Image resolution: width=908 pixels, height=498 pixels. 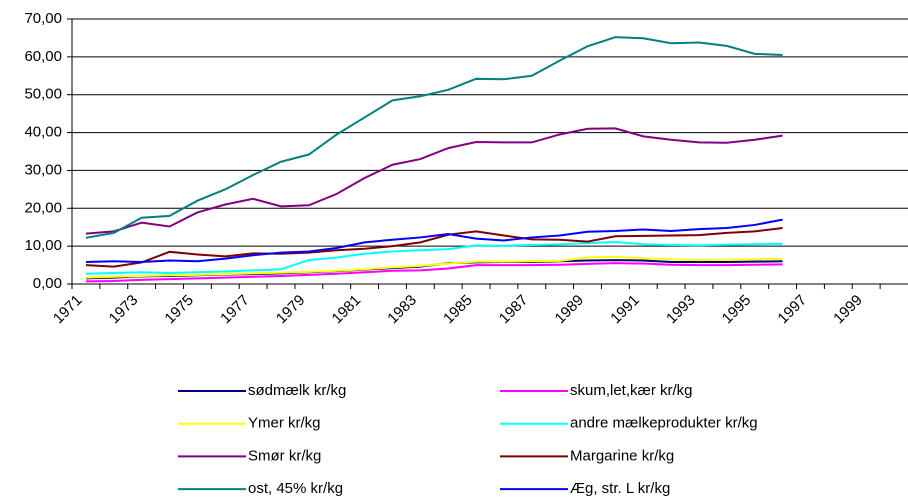 What do you see at coordinates (43, 18) in the screenshot?
I see `y-tick-label: 70,00` at bounding box center [43, 18].